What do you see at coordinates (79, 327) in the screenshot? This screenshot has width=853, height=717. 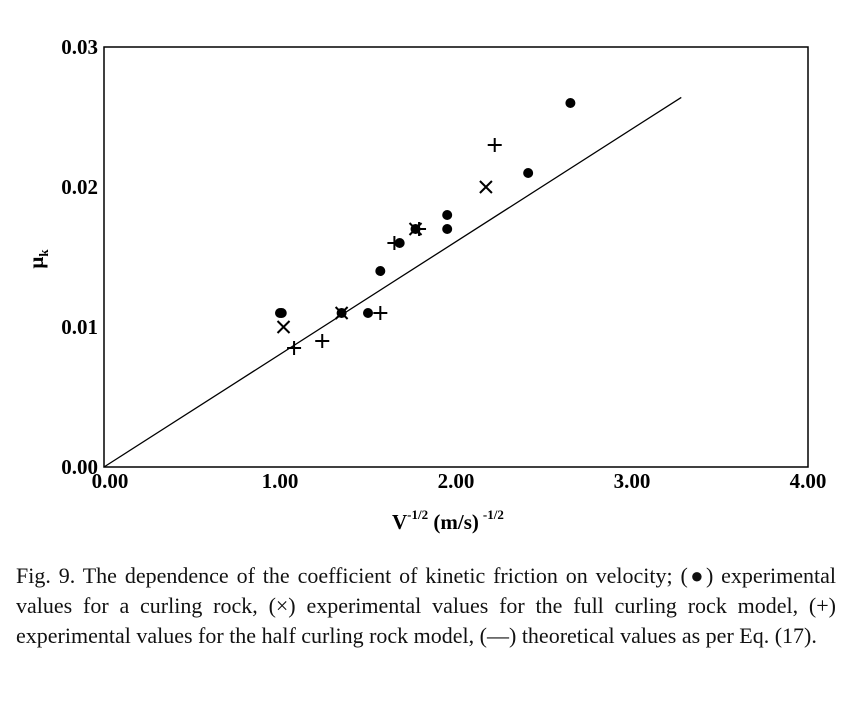 I see `y-tick-label: 0.01` at bounding box center [79, 327].